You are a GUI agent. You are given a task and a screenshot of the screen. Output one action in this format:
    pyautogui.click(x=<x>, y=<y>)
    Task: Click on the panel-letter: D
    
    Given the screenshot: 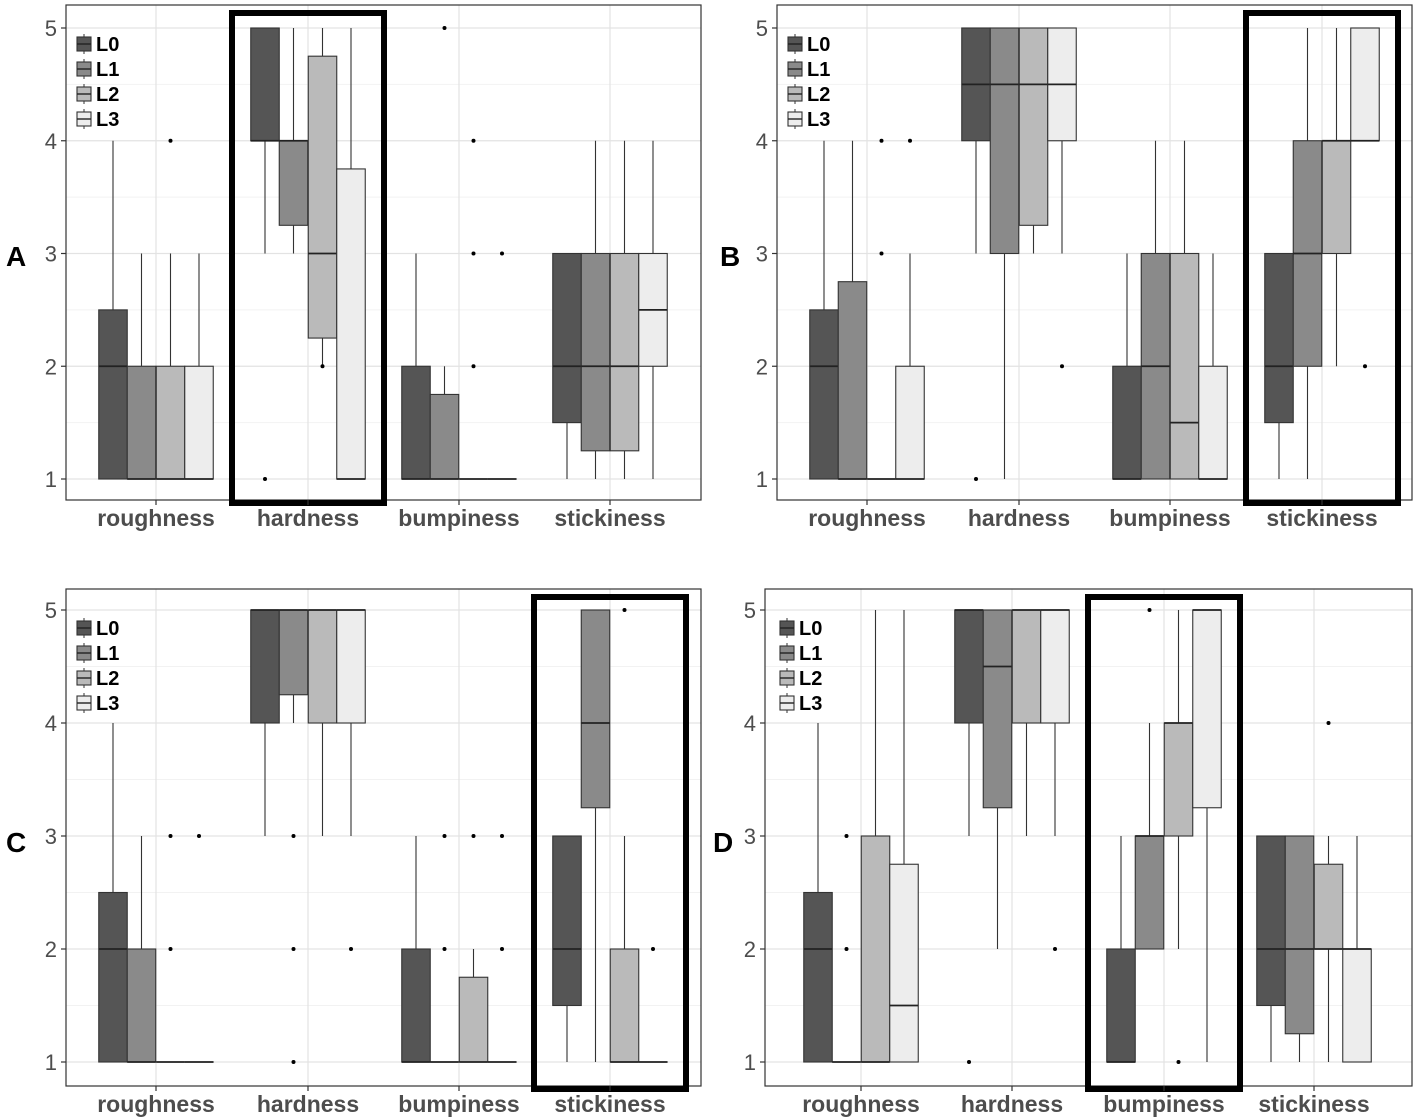 What is the action you would take?
    pyautogui.click(x=723, y=842)
    